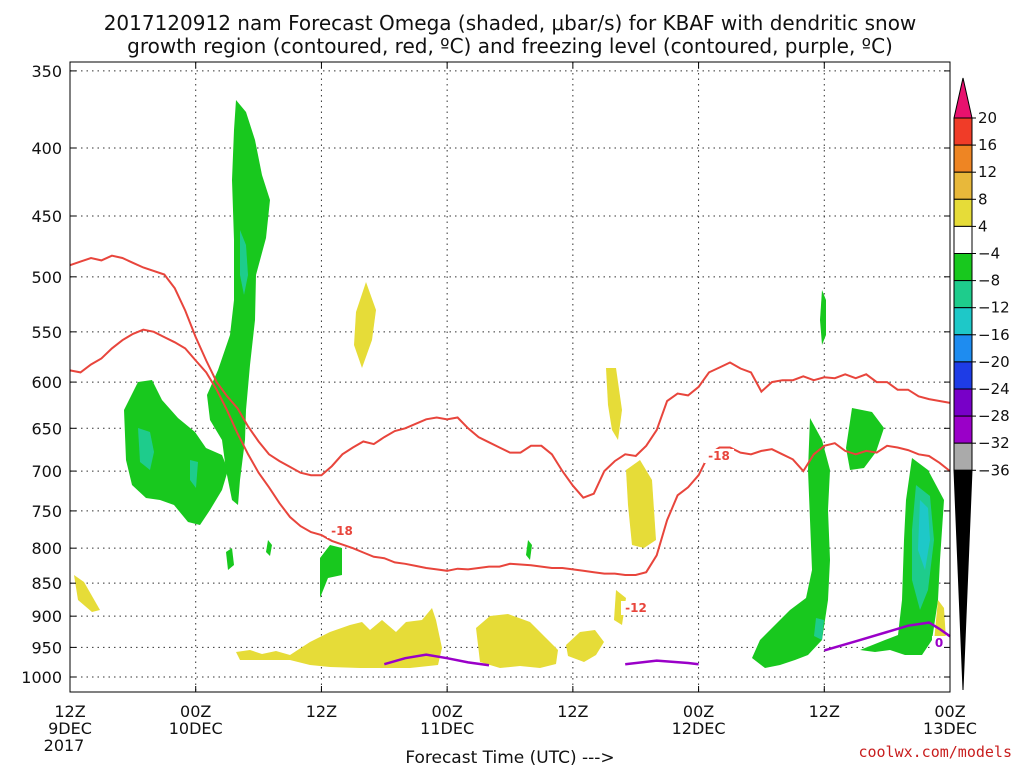 This screenshot has width=1024, height=768. Describe the element at coordinates (196, 728) in the screenshot. I see `x-tick-label: 10DEC` at that location.